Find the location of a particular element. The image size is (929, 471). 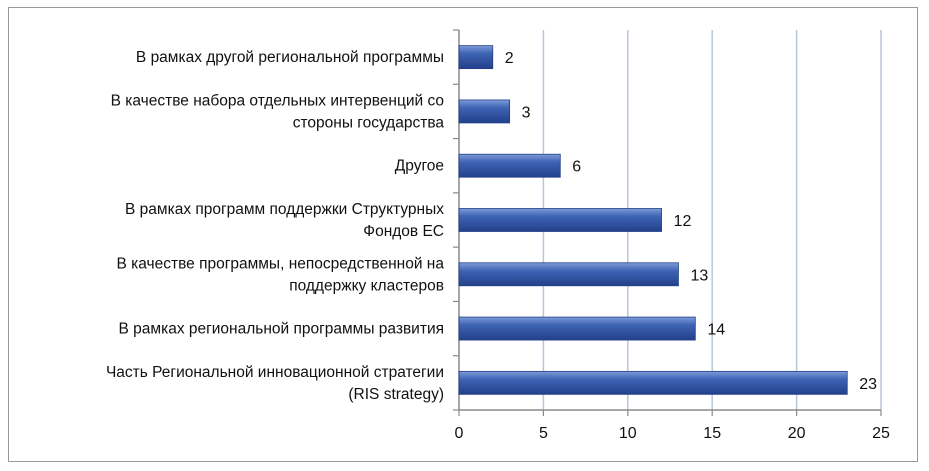

category-label: поддержку кластеров is located at coordinates (366, 285).